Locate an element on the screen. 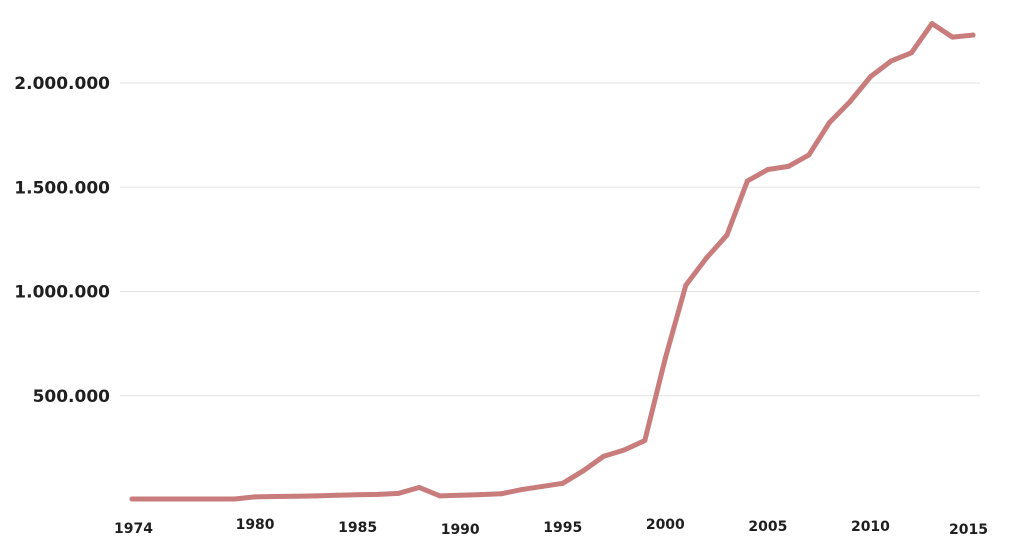 This screenshot has height=559, width=1024. data-point-2010 is located at coordinates (870, 77).